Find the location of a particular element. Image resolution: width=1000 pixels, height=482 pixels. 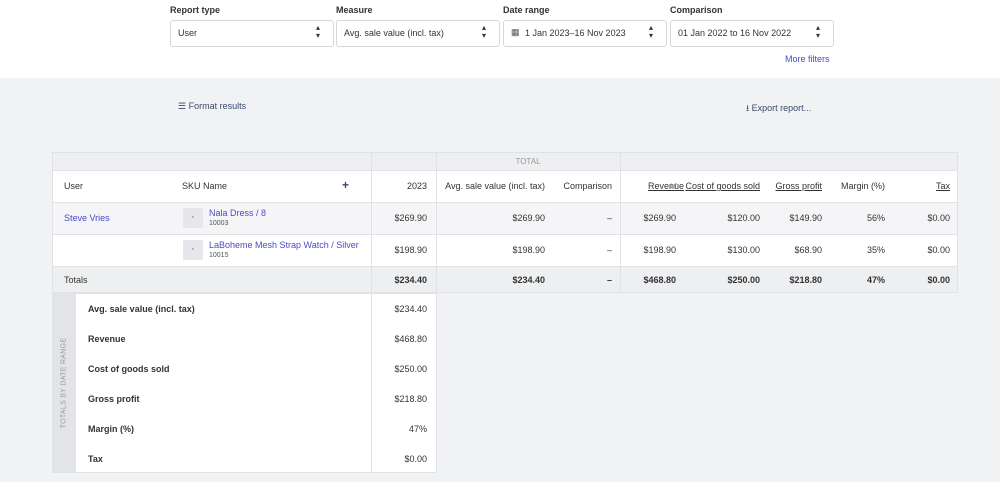

filter-label: Date range is located at coordinates (526, 10).